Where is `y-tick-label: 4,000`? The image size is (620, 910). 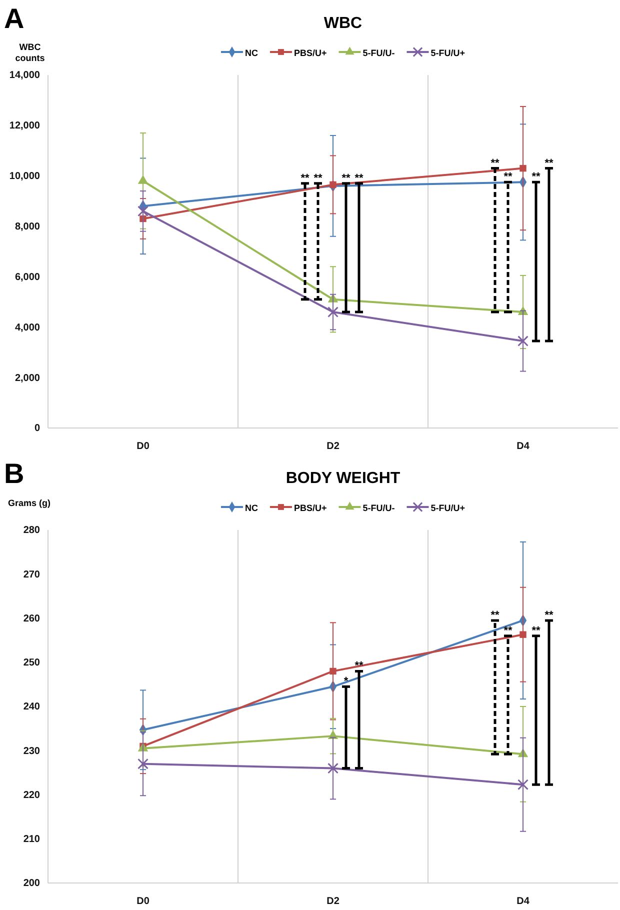 y-tick-label: 4,000 is located at coordinates (27, 328).